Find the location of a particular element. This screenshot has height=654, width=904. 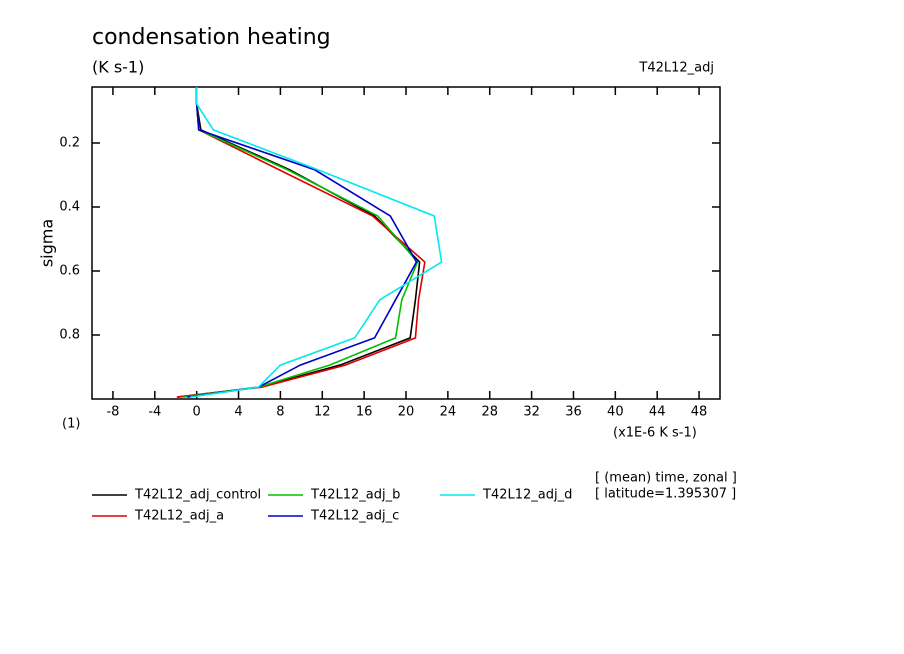

x-tick-label: 12 is located at coordinates (322, 412).